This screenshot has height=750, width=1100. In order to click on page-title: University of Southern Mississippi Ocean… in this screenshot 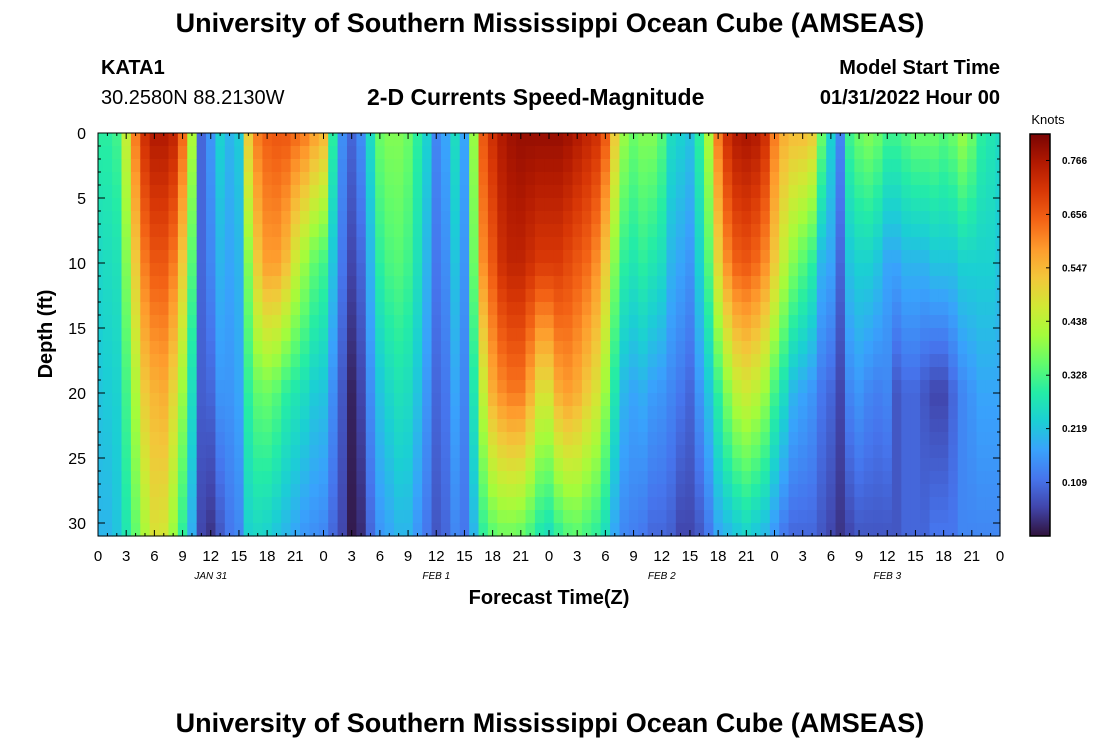, I will do `click(550, 23)`.